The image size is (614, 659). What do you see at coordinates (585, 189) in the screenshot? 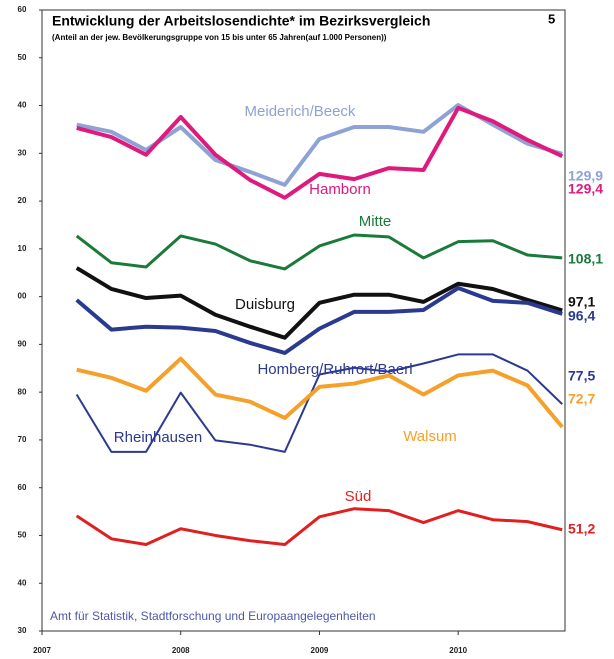
I see `end-value-label: 129,4` at bounding box center [585, 189].